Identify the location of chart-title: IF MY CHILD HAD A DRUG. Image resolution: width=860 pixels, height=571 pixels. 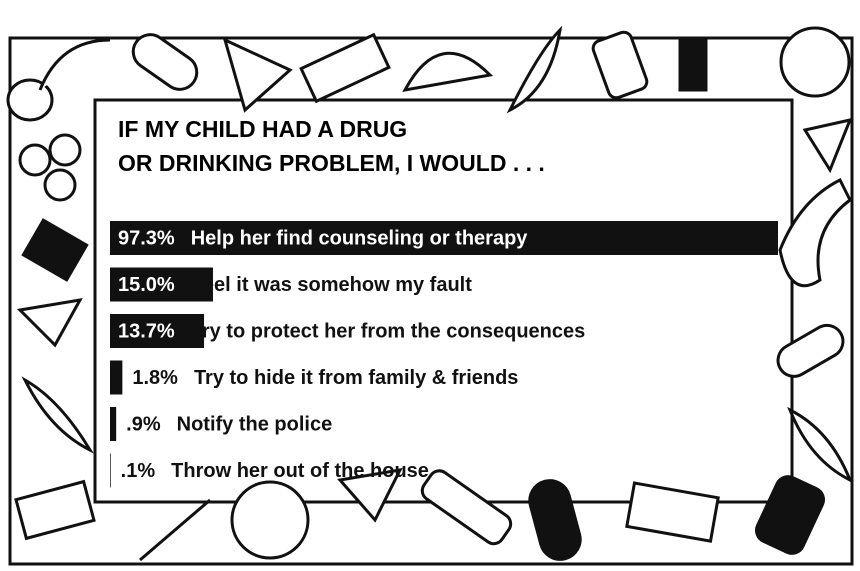
(262, 129).